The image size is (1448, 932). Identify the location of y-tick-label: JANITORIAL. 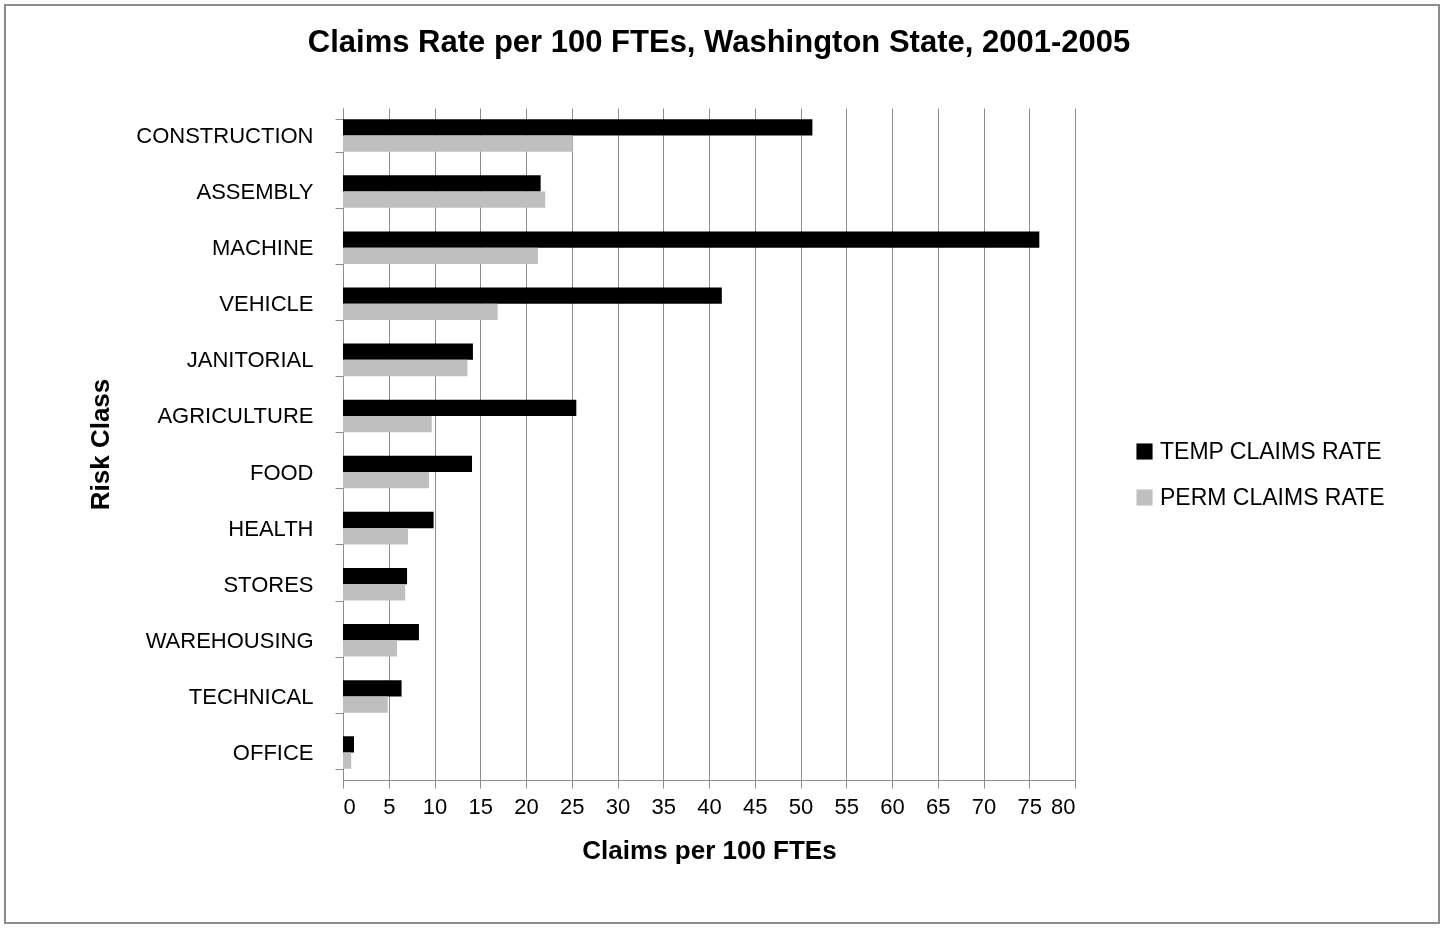
(250, 360).